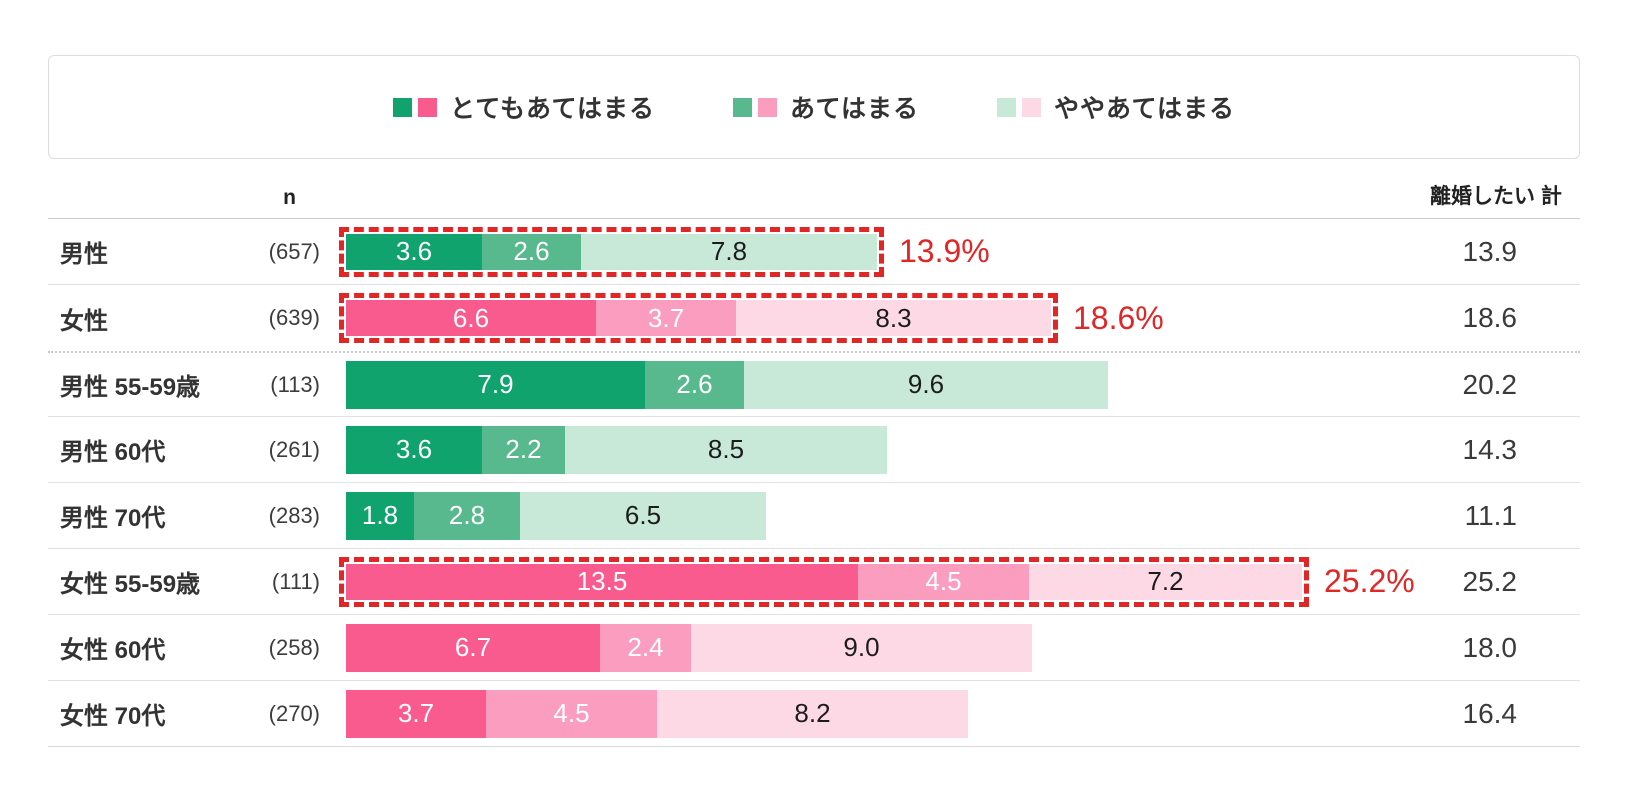 This screenshot has width=1628, height=790. I want to click on legend-item: あてはまる, so click(825, 107).